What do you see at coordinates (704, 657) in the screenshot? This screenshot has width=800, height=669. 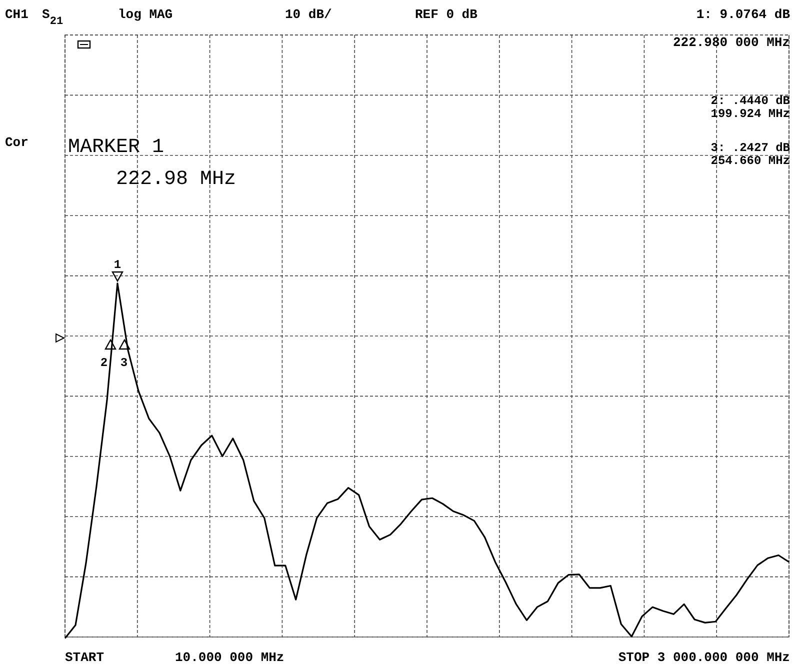 I see `text: STOP 3 000.000 000 MHz` at bounding box center [704, 657].